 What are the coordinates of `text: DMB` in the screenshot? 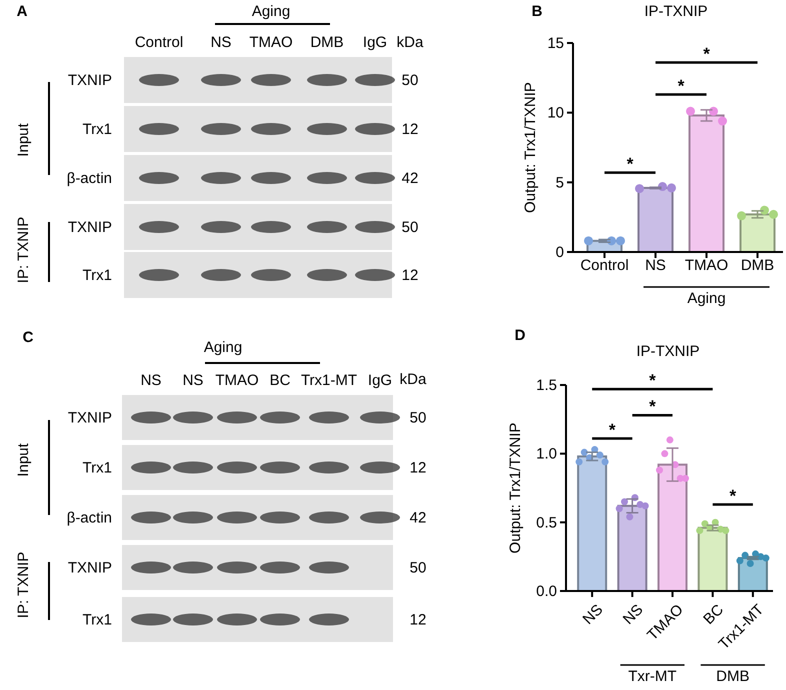 It's located at (733, 676).